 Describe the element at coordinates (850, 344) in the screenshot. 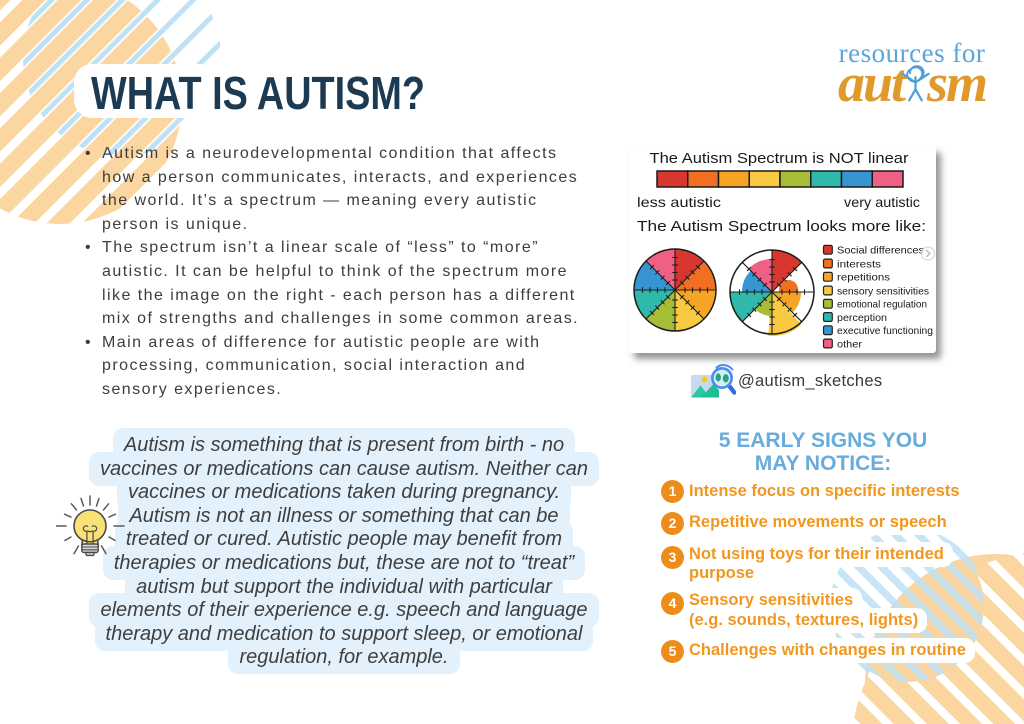

I see `svg-text: other` at that location.